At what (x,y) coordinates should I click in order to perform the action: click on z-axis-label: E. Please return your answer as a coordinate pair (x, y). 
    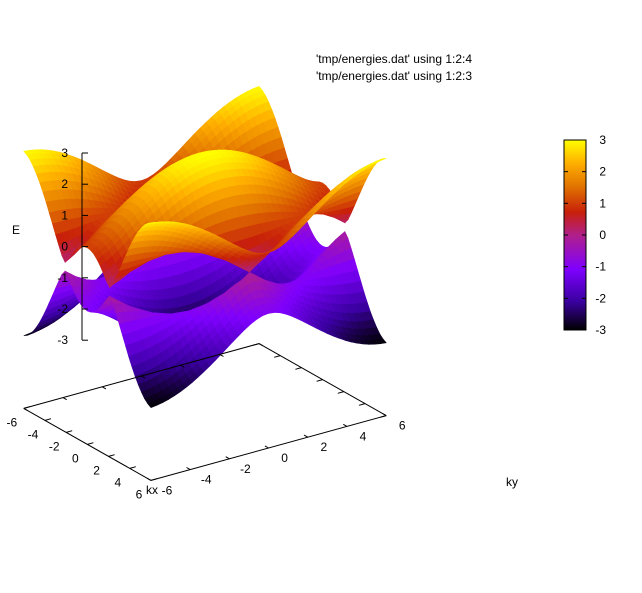
    Looking at the image, I should click on (16, 230).